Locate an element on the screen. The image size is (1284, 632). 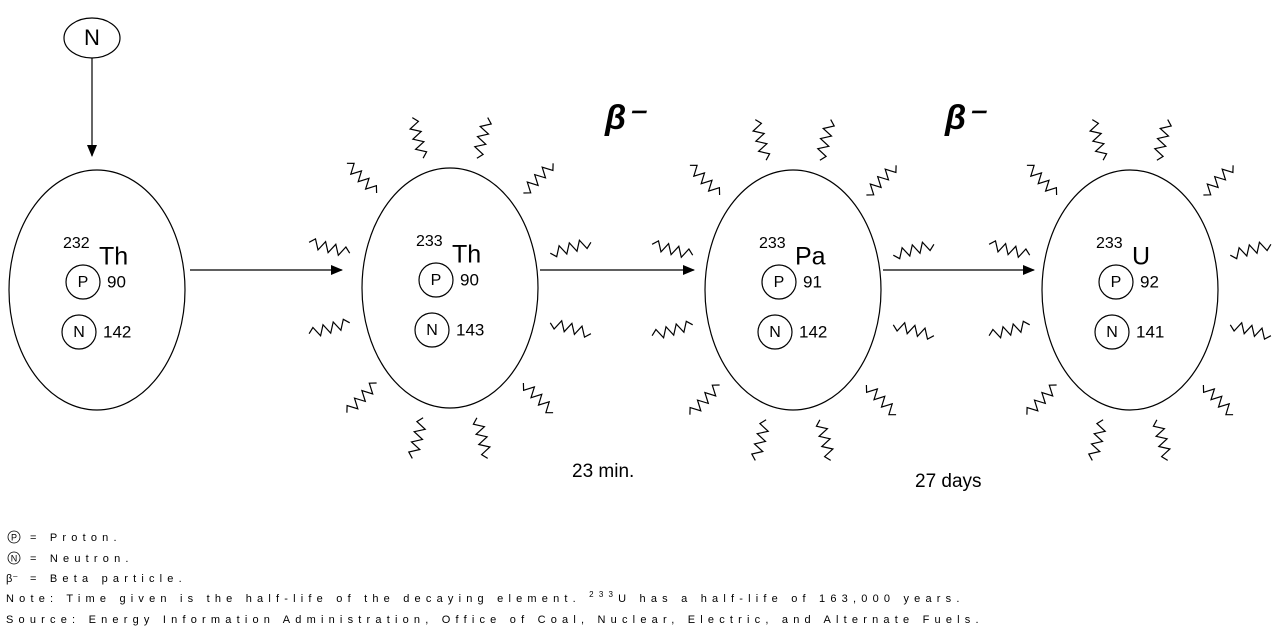
particle-count: 141 is located at coordinates (1150, 331).